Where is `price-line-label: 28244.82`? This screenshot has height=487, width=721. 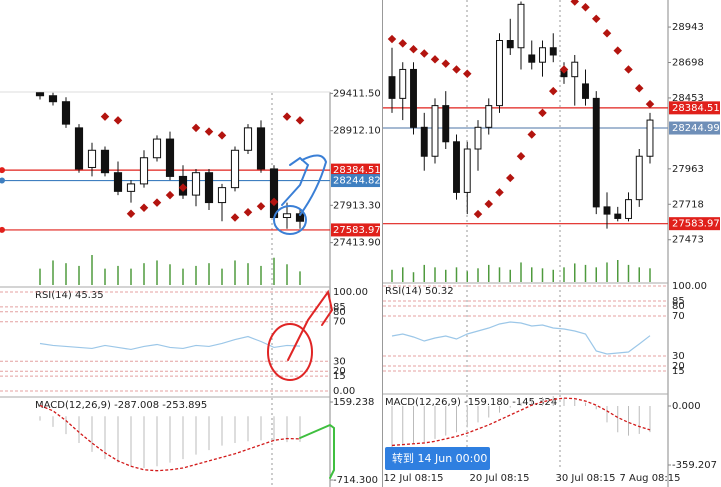 price-line-label: 28244.82 is located at coordinates (357, 181).